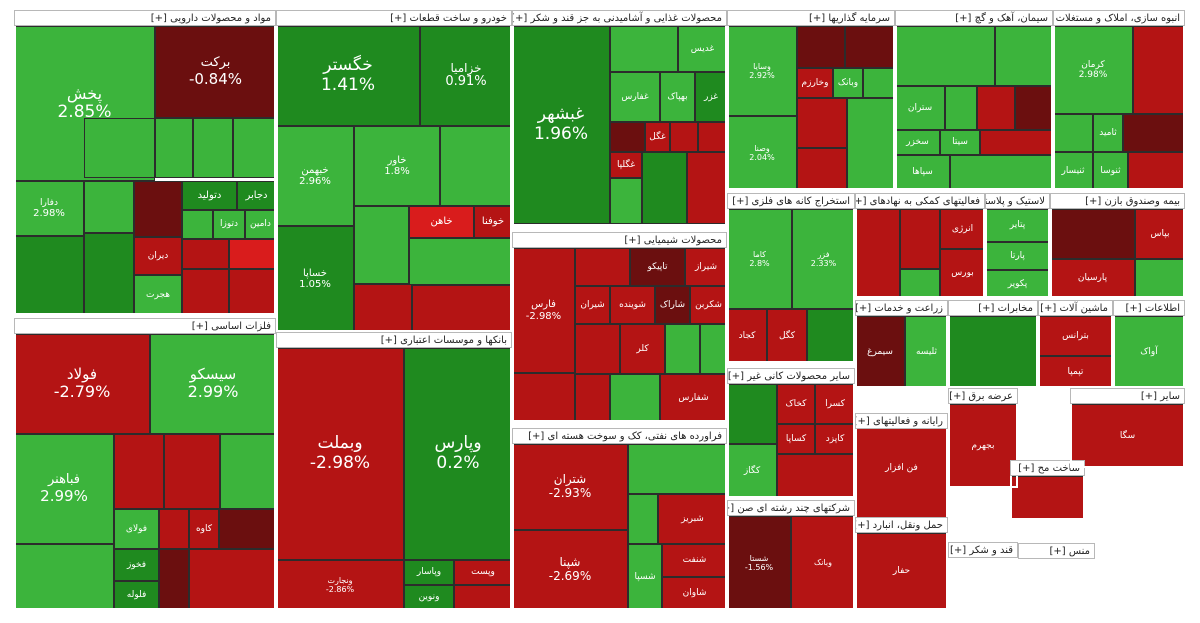 The height and width of the screenshot is (623, 1200). What do you see at coordinates (642, 349) in the screenshot?
I see `treemap-tile: کلر` at bounding box center [642, 349].